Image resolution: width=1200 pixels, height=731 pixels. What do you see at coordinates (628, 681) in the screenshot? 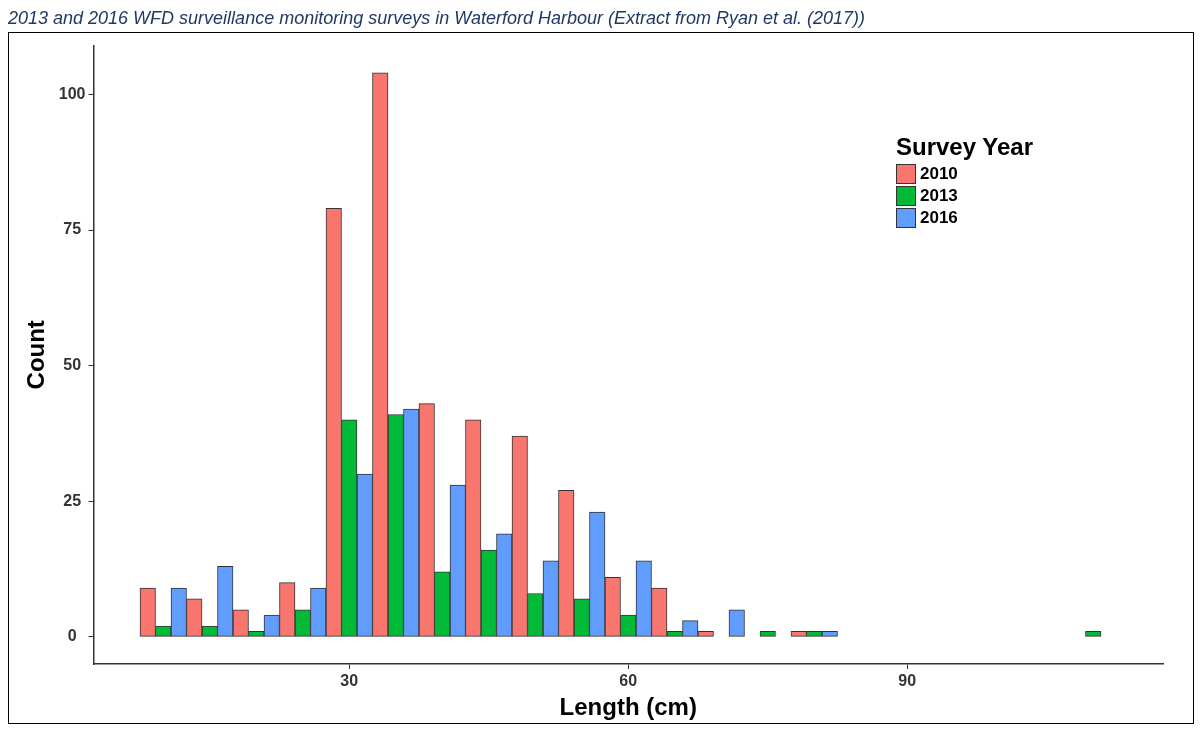
I see `x-tick-label: 60` at bounding box center [628, 681].